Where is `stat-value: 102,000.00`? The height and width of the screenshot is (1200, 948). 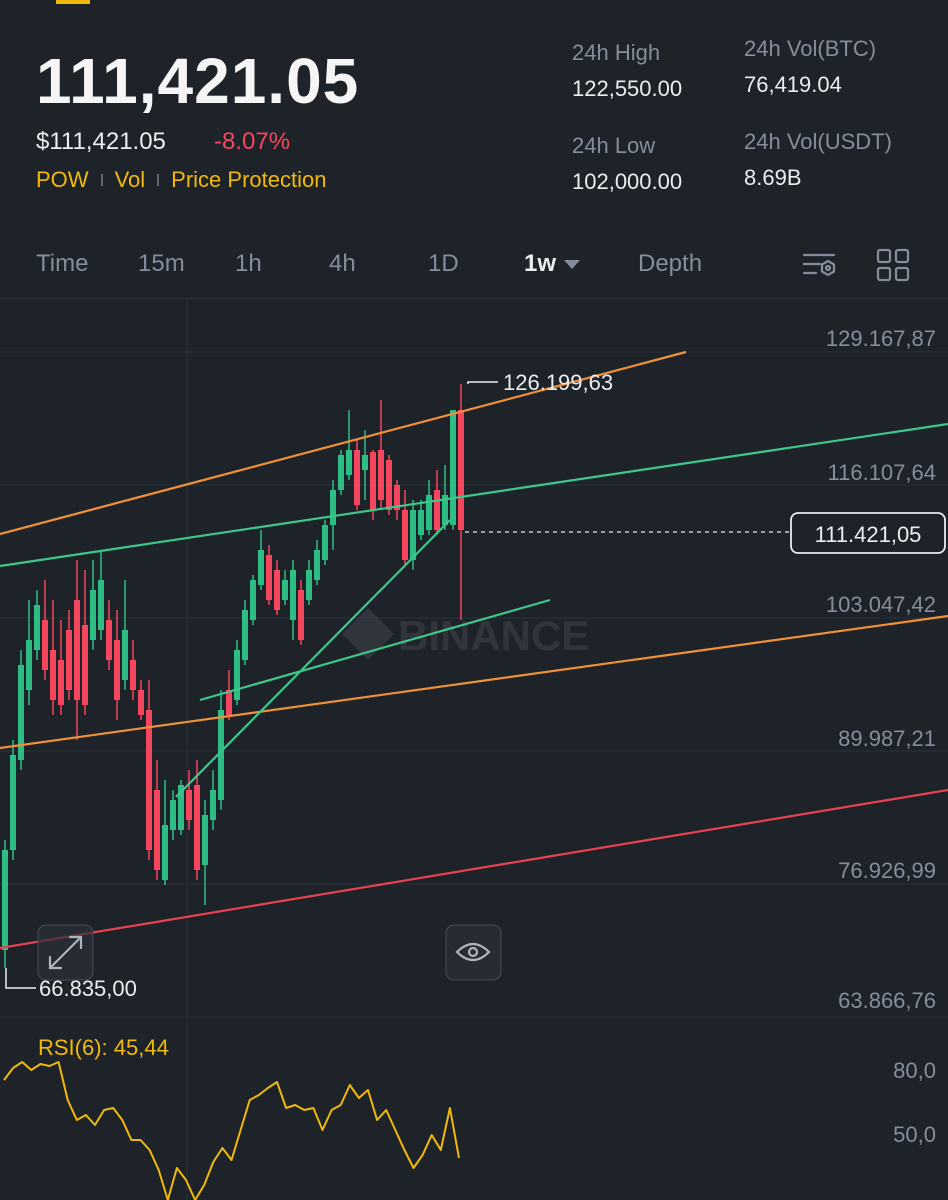
stat-value: 102,000.00 is located at coordinates (627, 181).